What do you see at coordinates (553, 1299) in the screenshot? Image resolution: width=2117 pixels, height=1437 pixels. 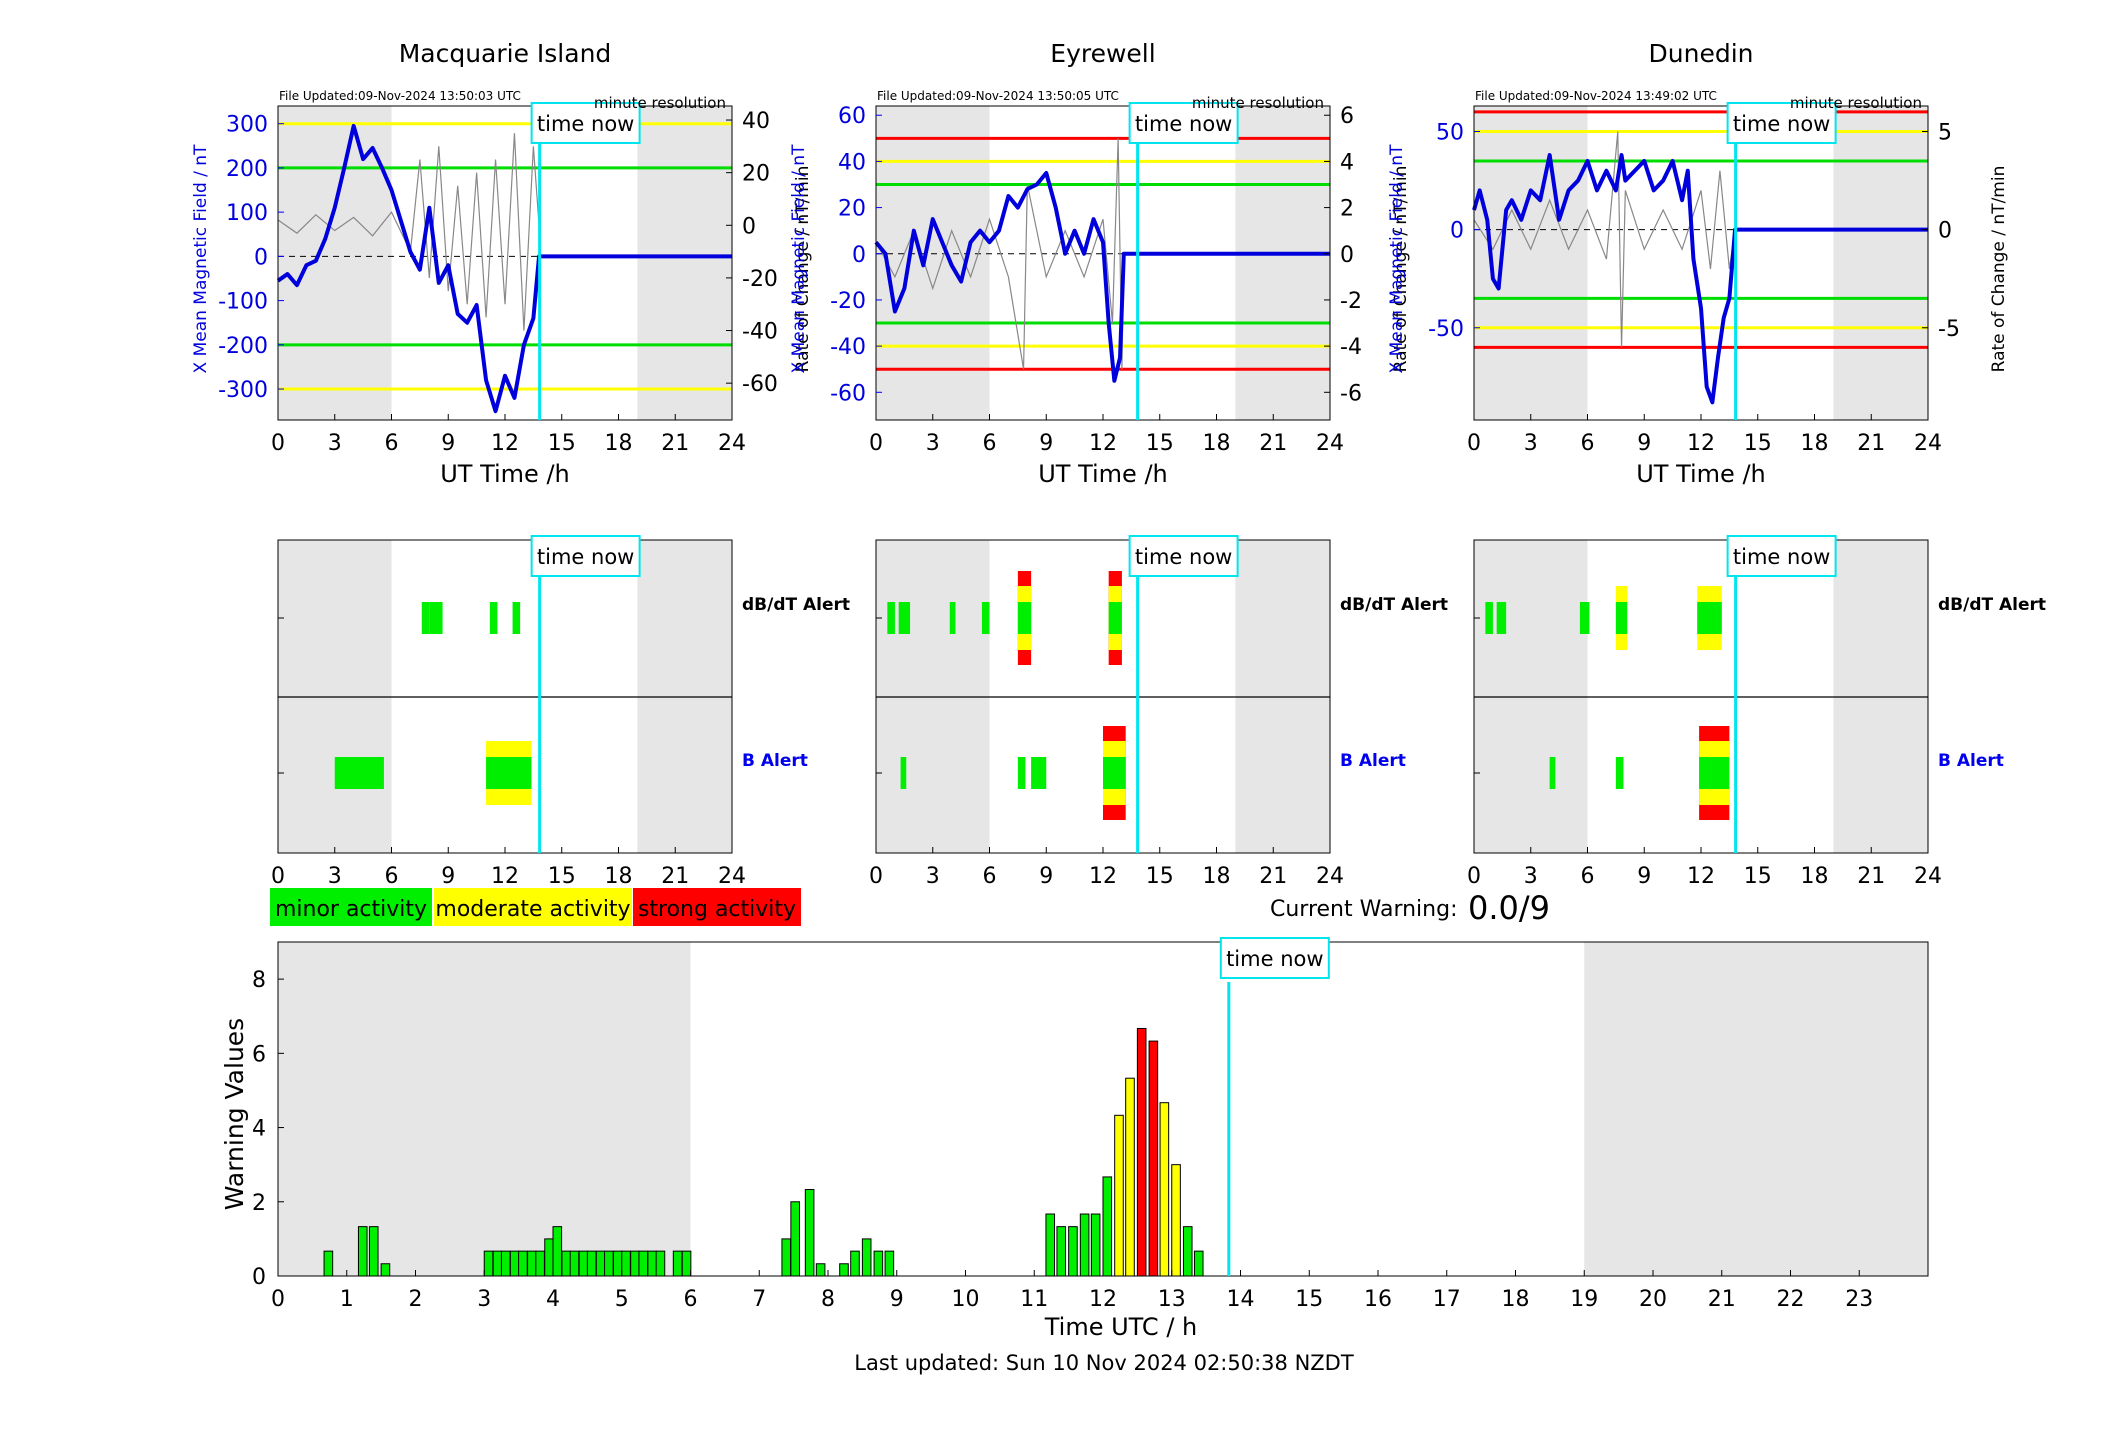 I see `x-tick-label: 4` at bounding box center [553, 1299].